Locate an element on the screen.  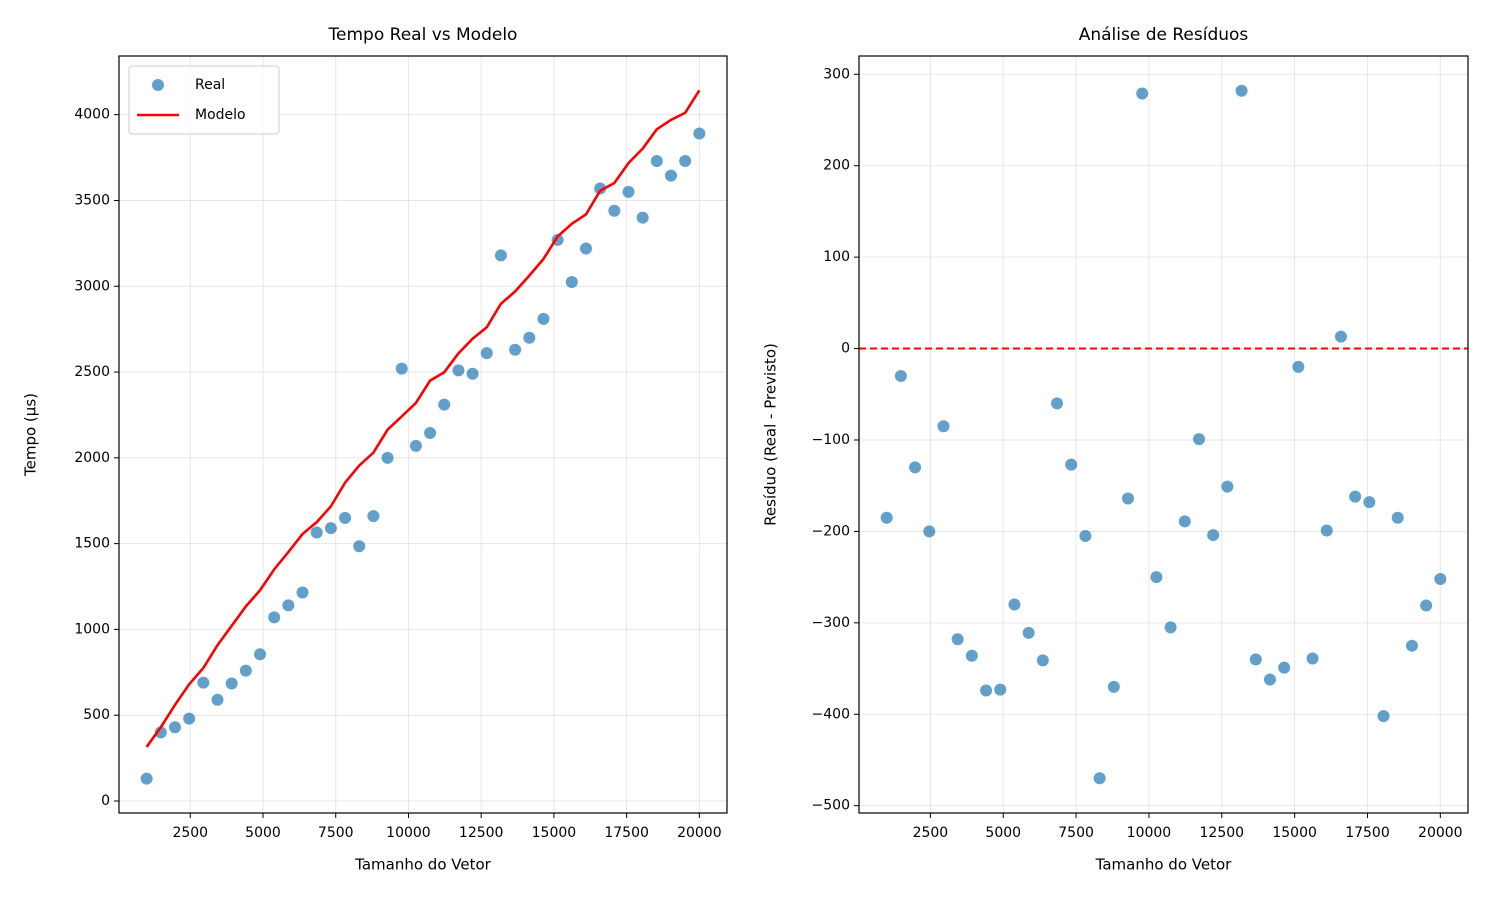
y-tick-label: 1000 is located at coordinates (92, 629).